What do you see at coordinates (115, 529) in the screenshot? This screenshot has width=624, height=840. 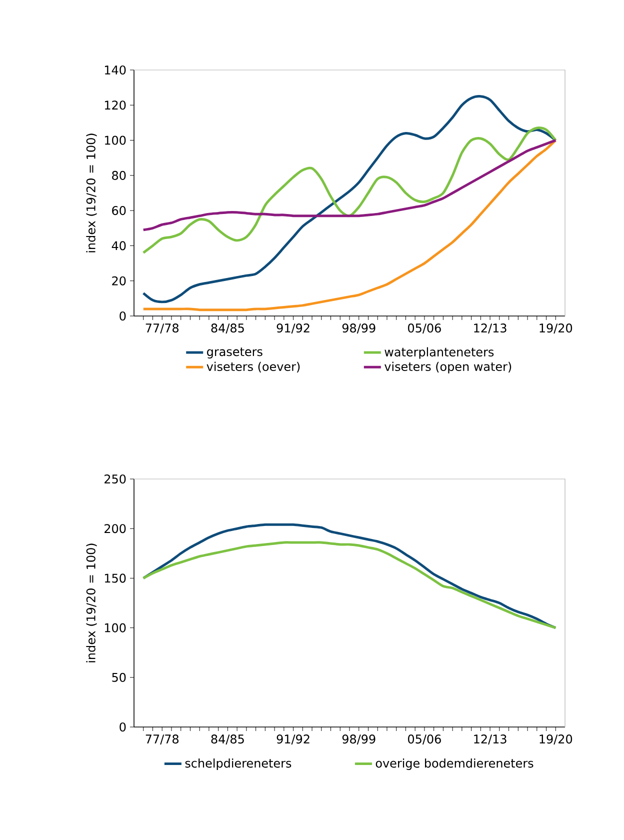 I see `y-tick-label: 200` at bounding box center [115, 529].